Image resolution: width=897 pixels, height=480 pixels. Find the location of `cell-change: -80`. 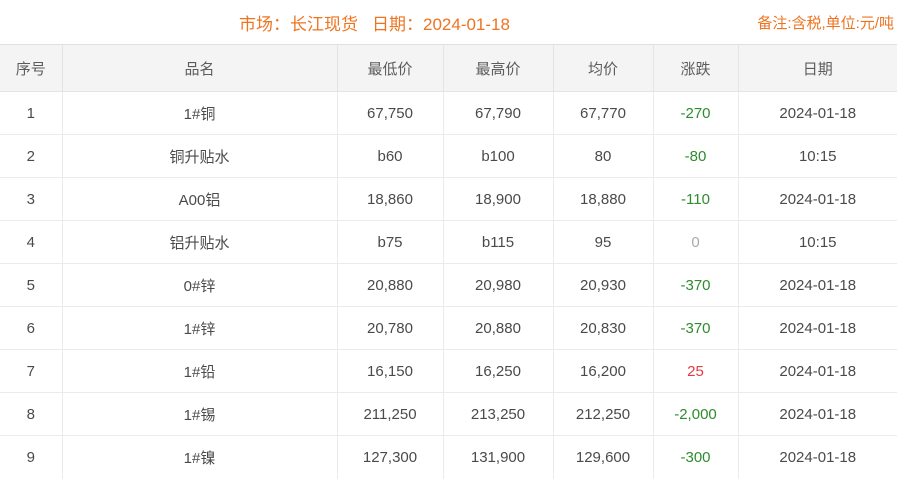

cell-change: -80 is located at coordinates (696, 156).